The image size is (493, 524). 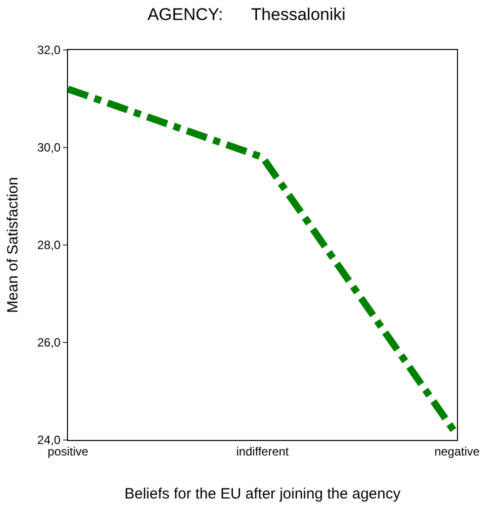 What do you see at coordinates (13, 245) in the screenshot?
I see `y-axis-title: Mean of Satisfaction` at bounding box center [13, 245].